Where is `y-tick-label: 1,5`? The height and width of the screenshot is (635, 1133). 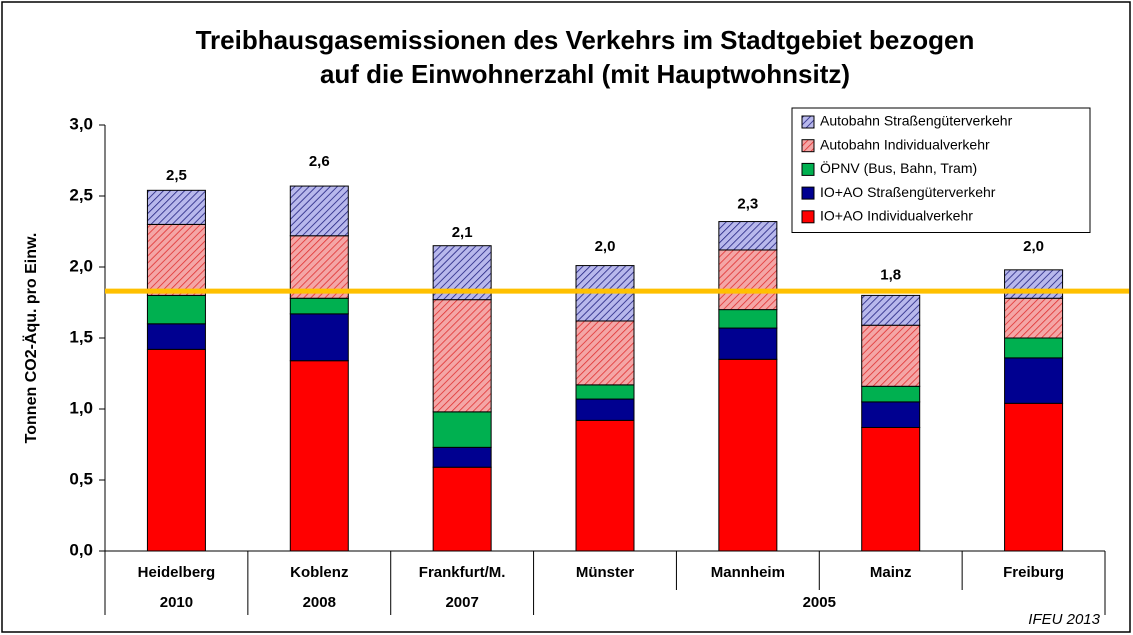 y-tick-label: 1,5 is located at coordinates (81, 336).